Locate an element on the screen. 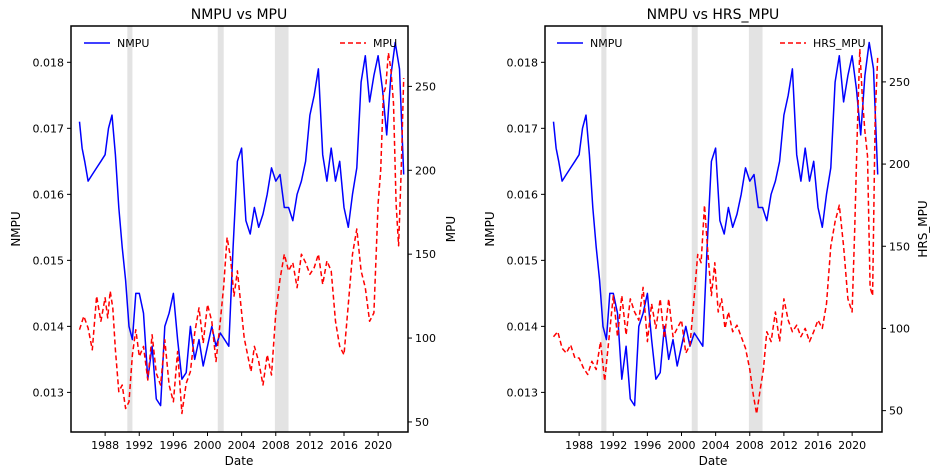  legend-hrs-mpu: HRS_MPU is located at coordinates (823, 43).